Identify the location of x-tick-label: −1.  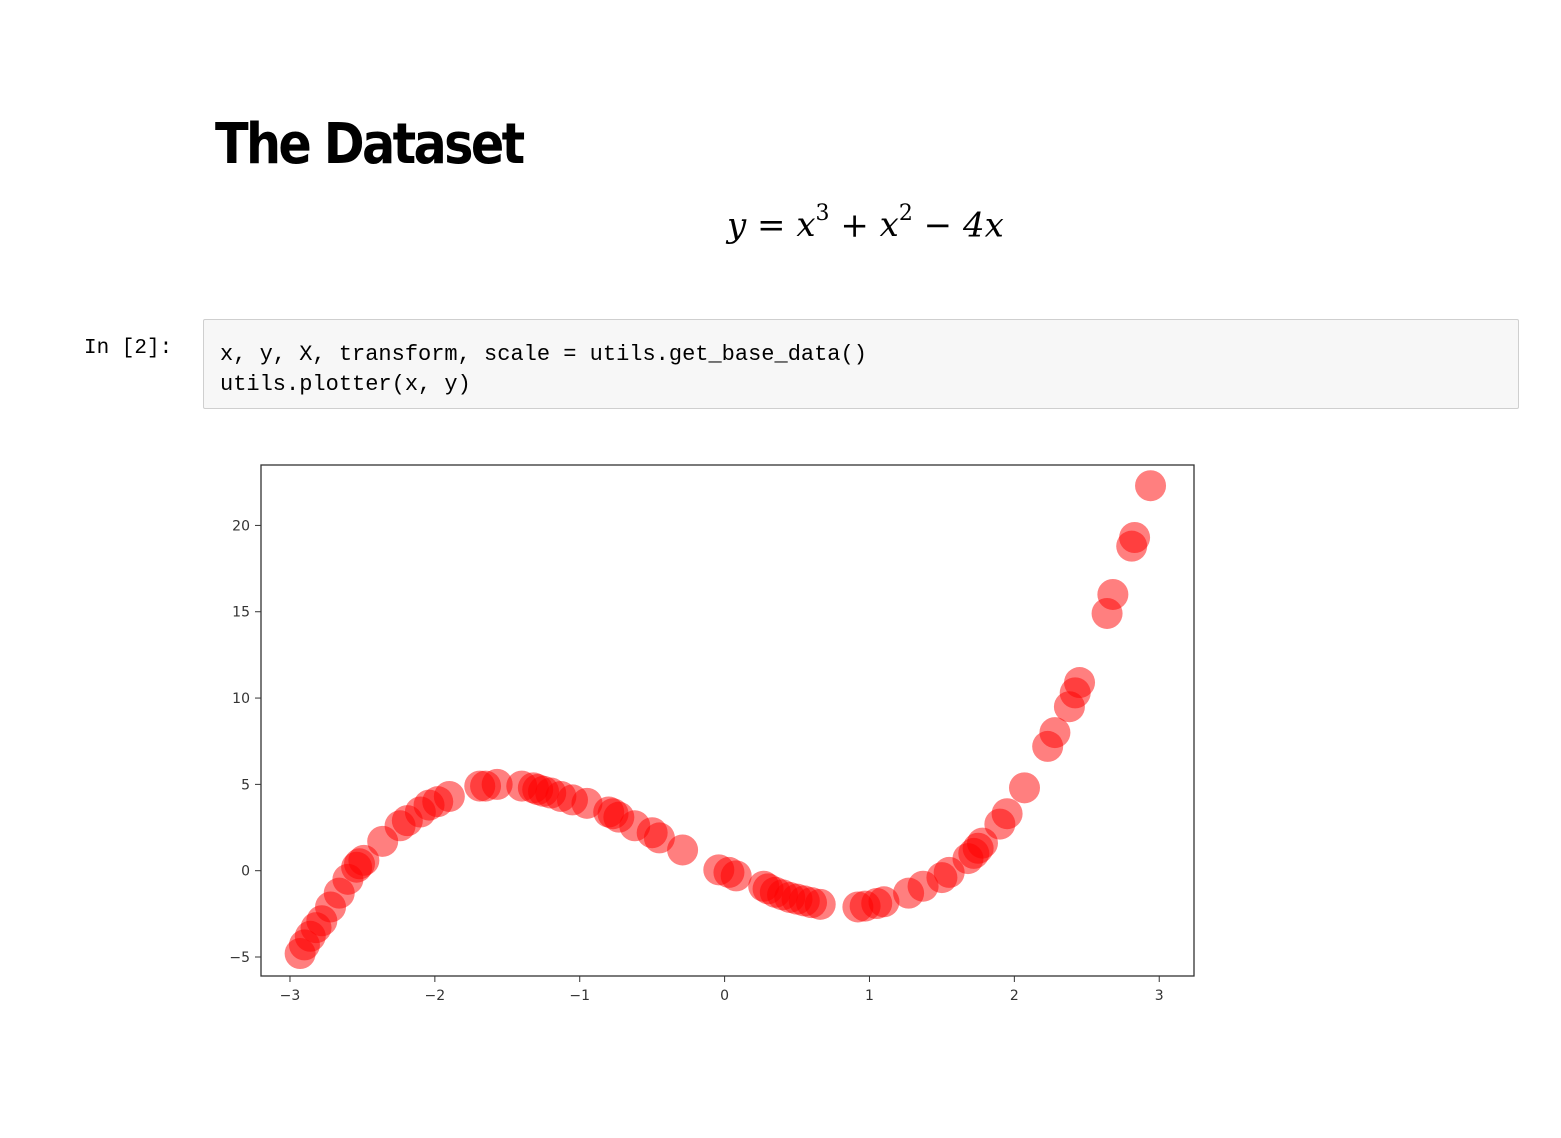
(579, 996).